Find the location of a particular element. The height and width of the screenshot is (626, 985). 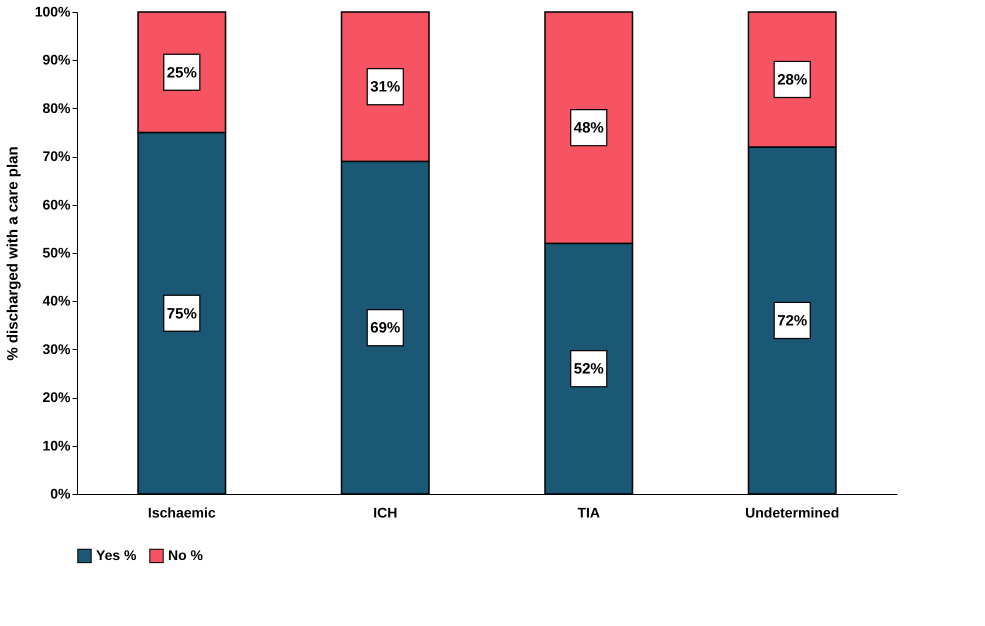

y-tick-label: 10% is located at coordinates (57, 445).